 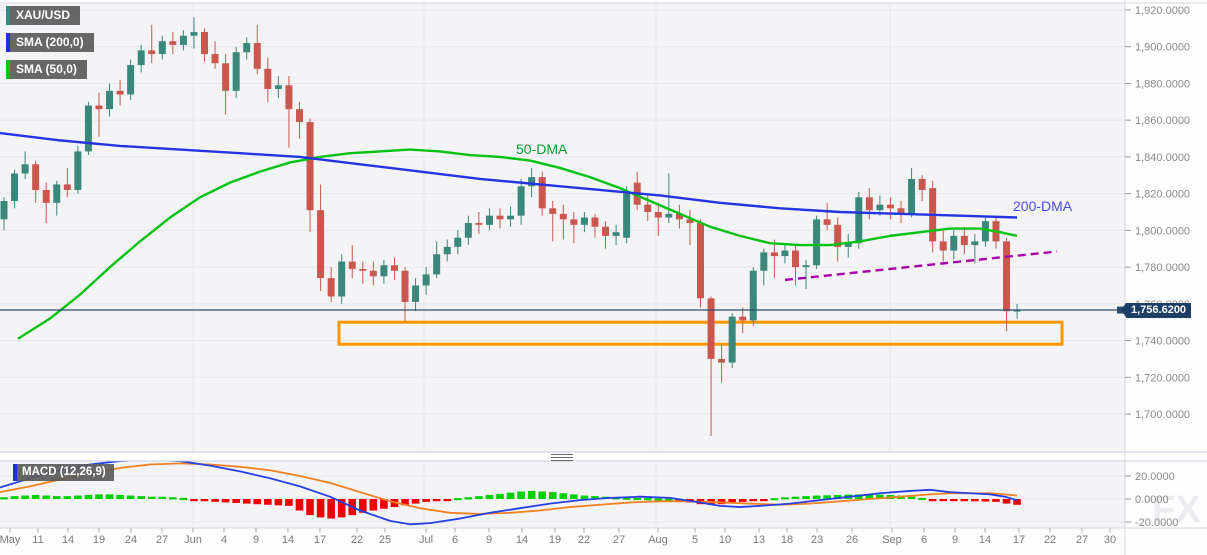 I want to click on macd-axis: 20.0000 0.0000 -20.0000, so click(x=1151, y=500).